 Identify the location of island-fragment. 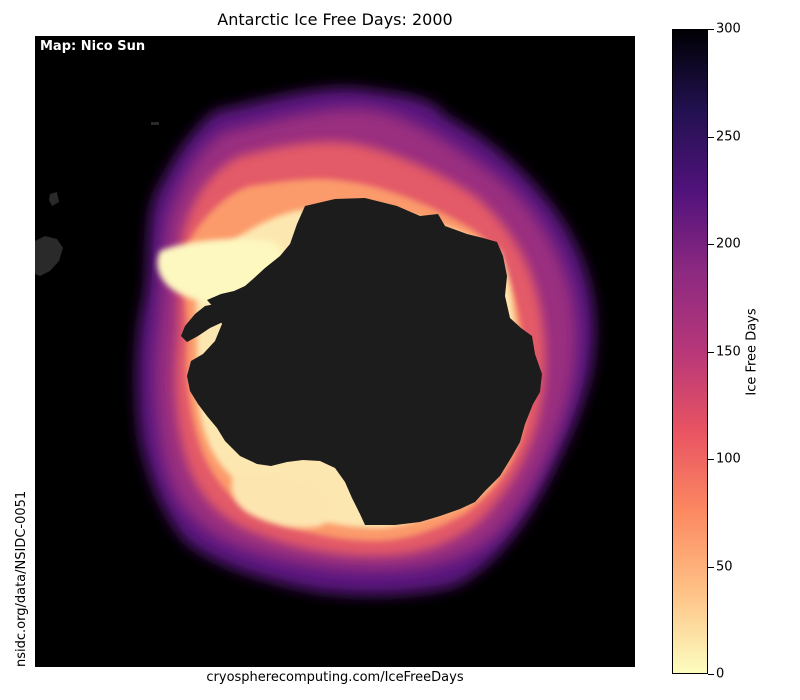
(54, 199).